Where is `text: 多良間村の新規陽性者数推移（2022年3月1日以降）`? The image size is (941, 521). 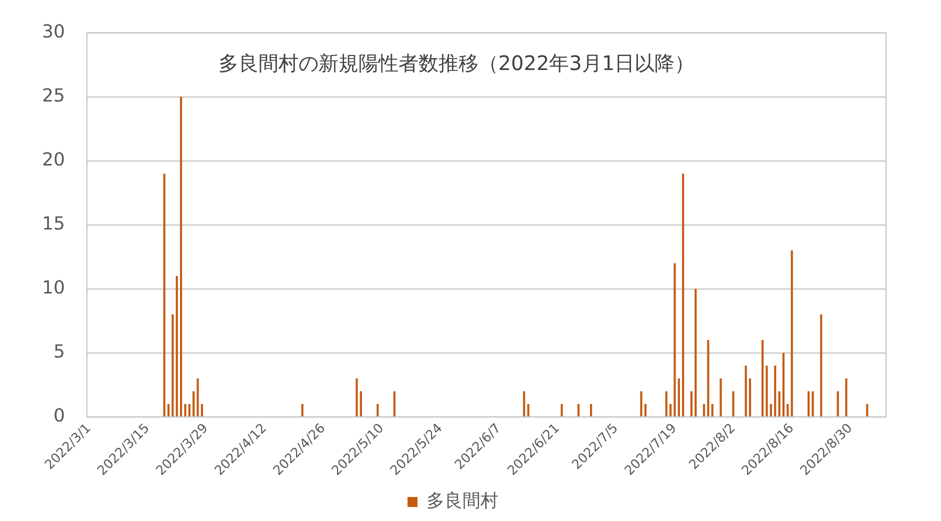 text: 多良間村の新規陽性者数推移（2022年3月1日以降） is located at coordinates (456, 63).